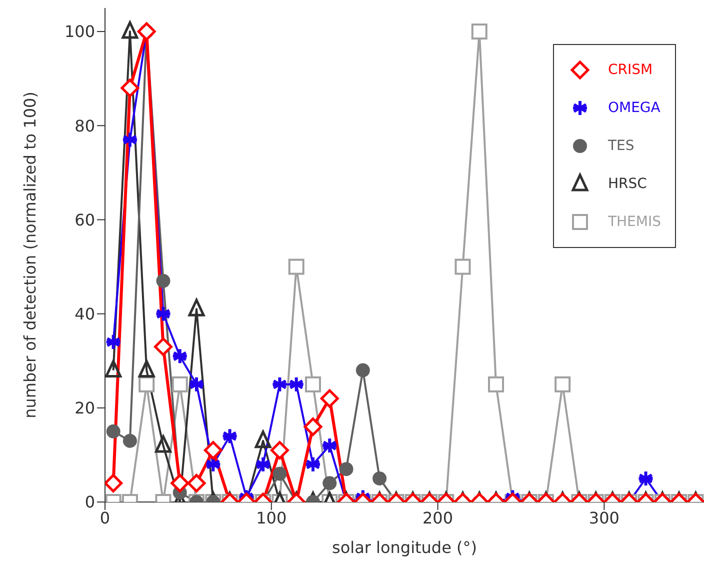 This screenshot has height=583, width=704. I want to click on legend-label: OMEGA, so click(634, 108).